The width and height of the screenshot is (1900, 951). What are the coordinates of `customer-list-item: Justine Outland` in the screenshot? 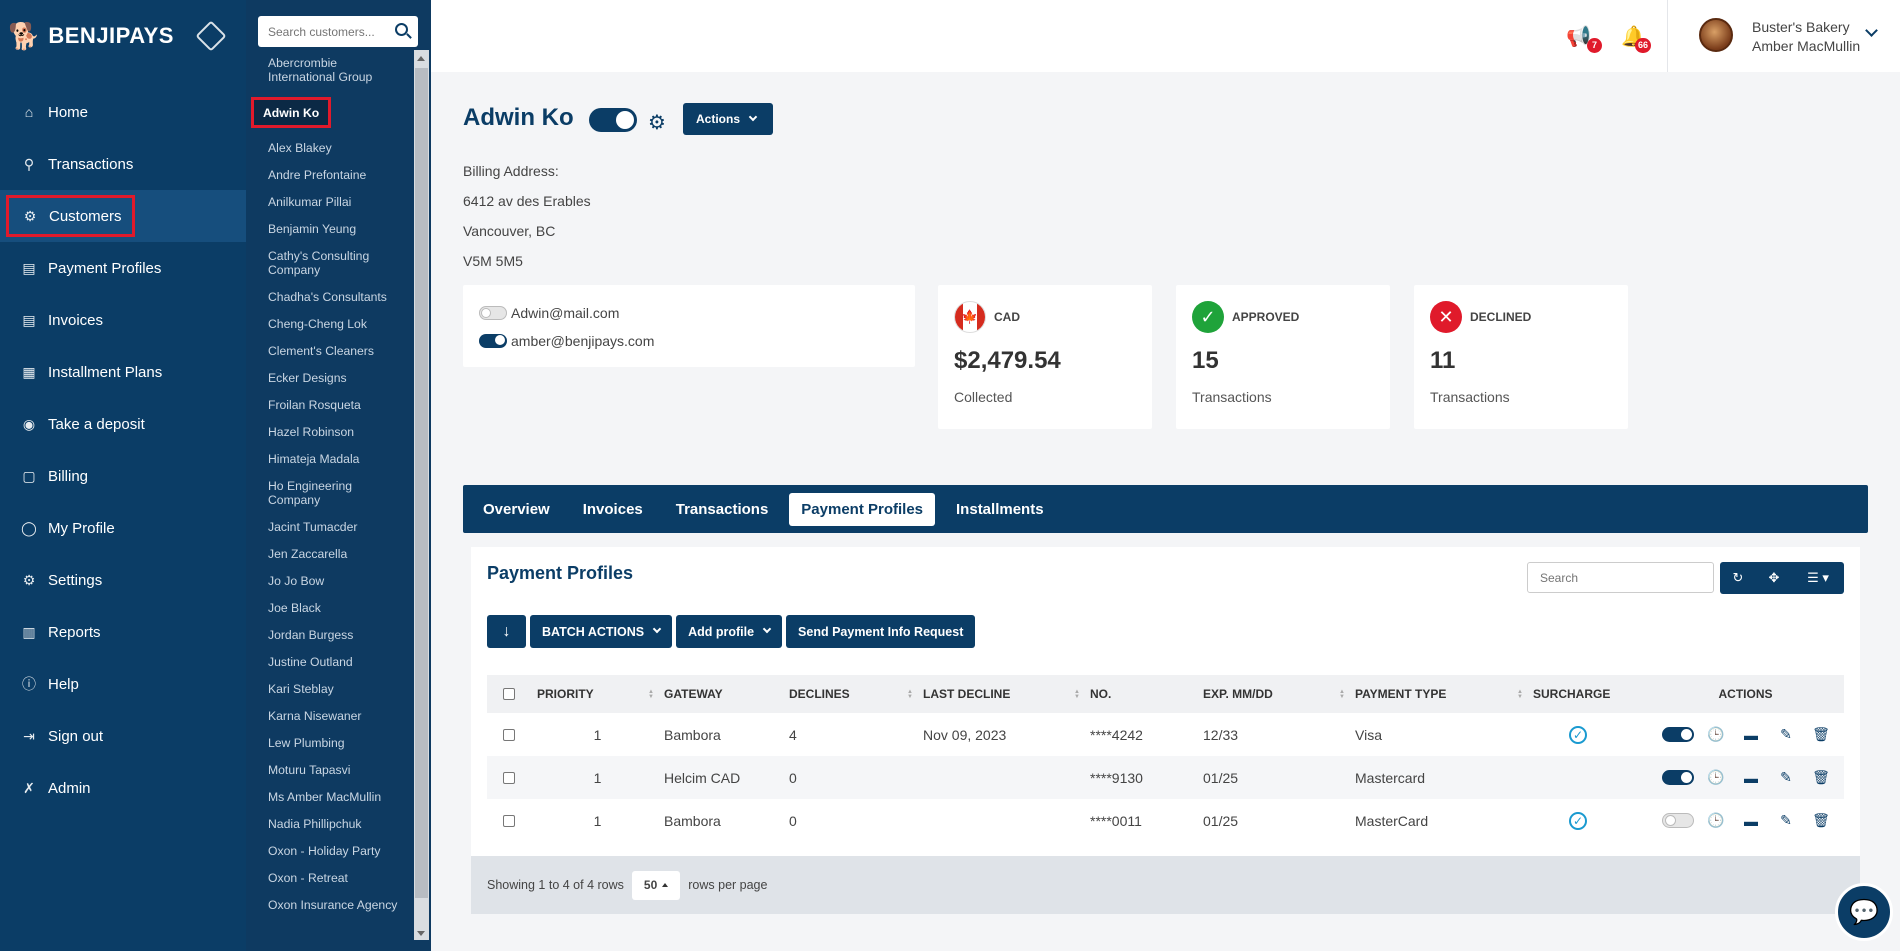 It's located at (310, 662).